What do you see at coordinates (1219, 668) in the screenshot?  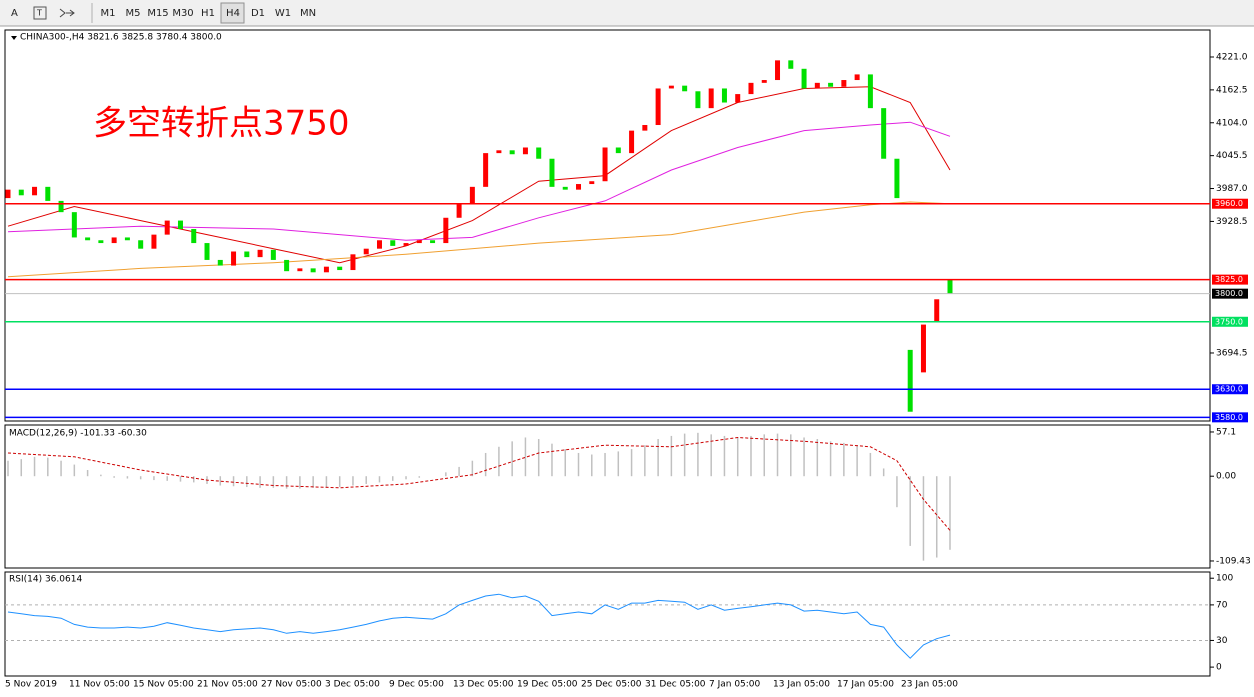 I see `y-tick-label: 0` at bounding box center [1219, 668].